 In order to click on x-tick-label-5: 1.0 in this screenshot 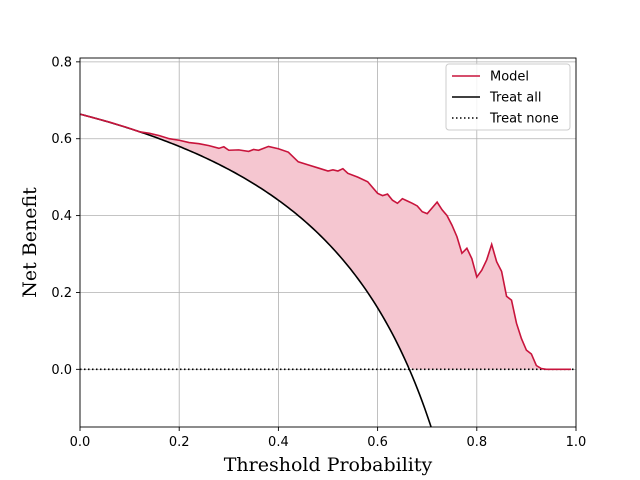, I will do `click(576, 442)`.